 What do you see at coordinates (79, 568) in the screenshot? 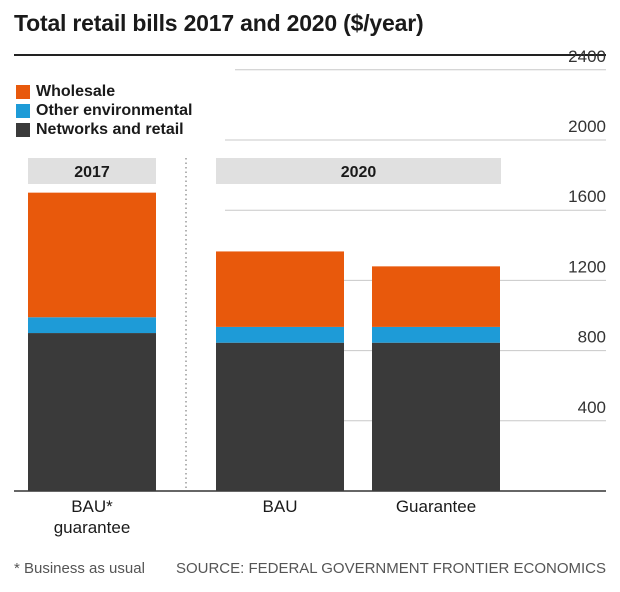
I see `footnote: * Business as usual` at bounding box center [79, 568].